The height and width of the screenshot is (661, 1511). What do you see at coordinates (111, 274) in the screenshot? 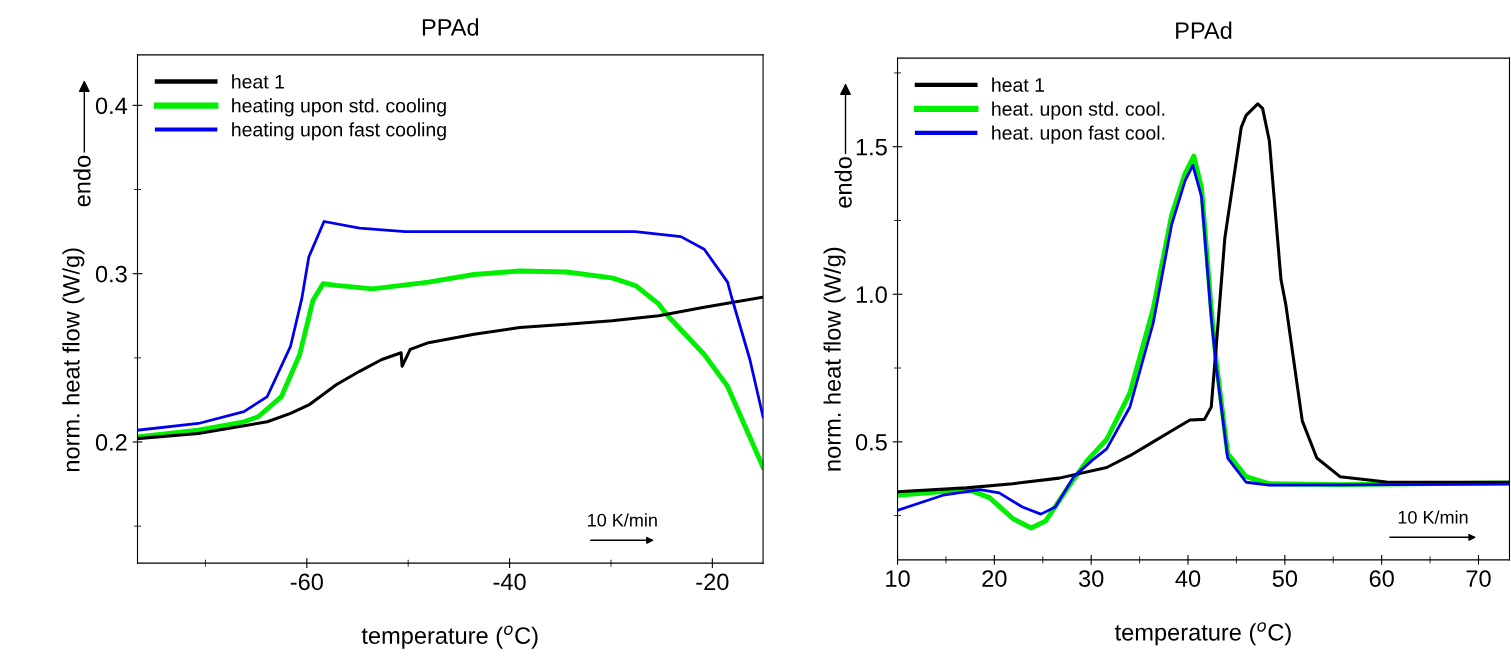
I see `y-tick-label: 0.3` at bounding box center [111, 274].